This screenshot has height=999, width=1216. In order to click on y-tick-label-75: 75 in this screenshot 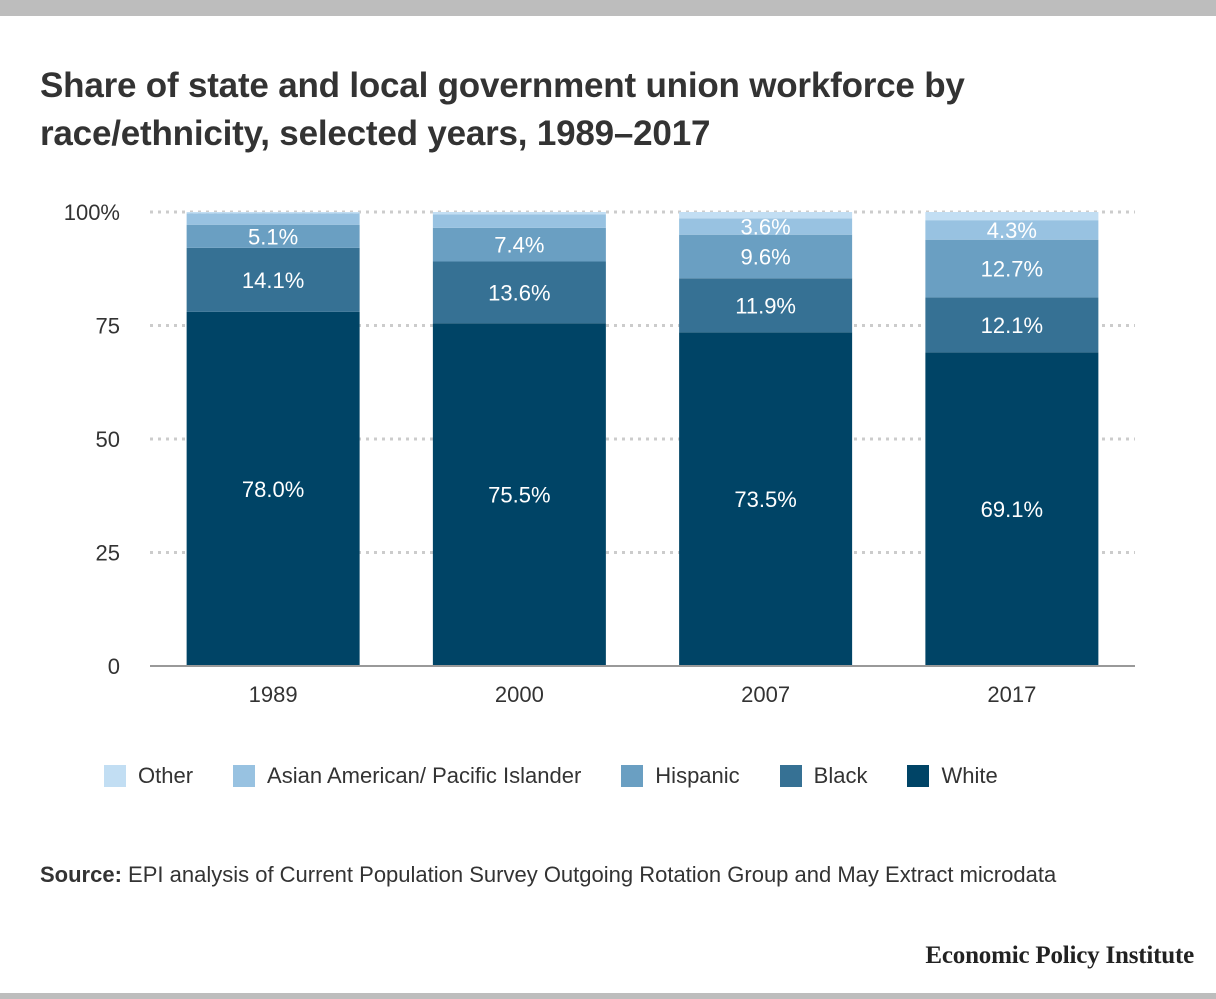, I will do `click(108, 326)`.